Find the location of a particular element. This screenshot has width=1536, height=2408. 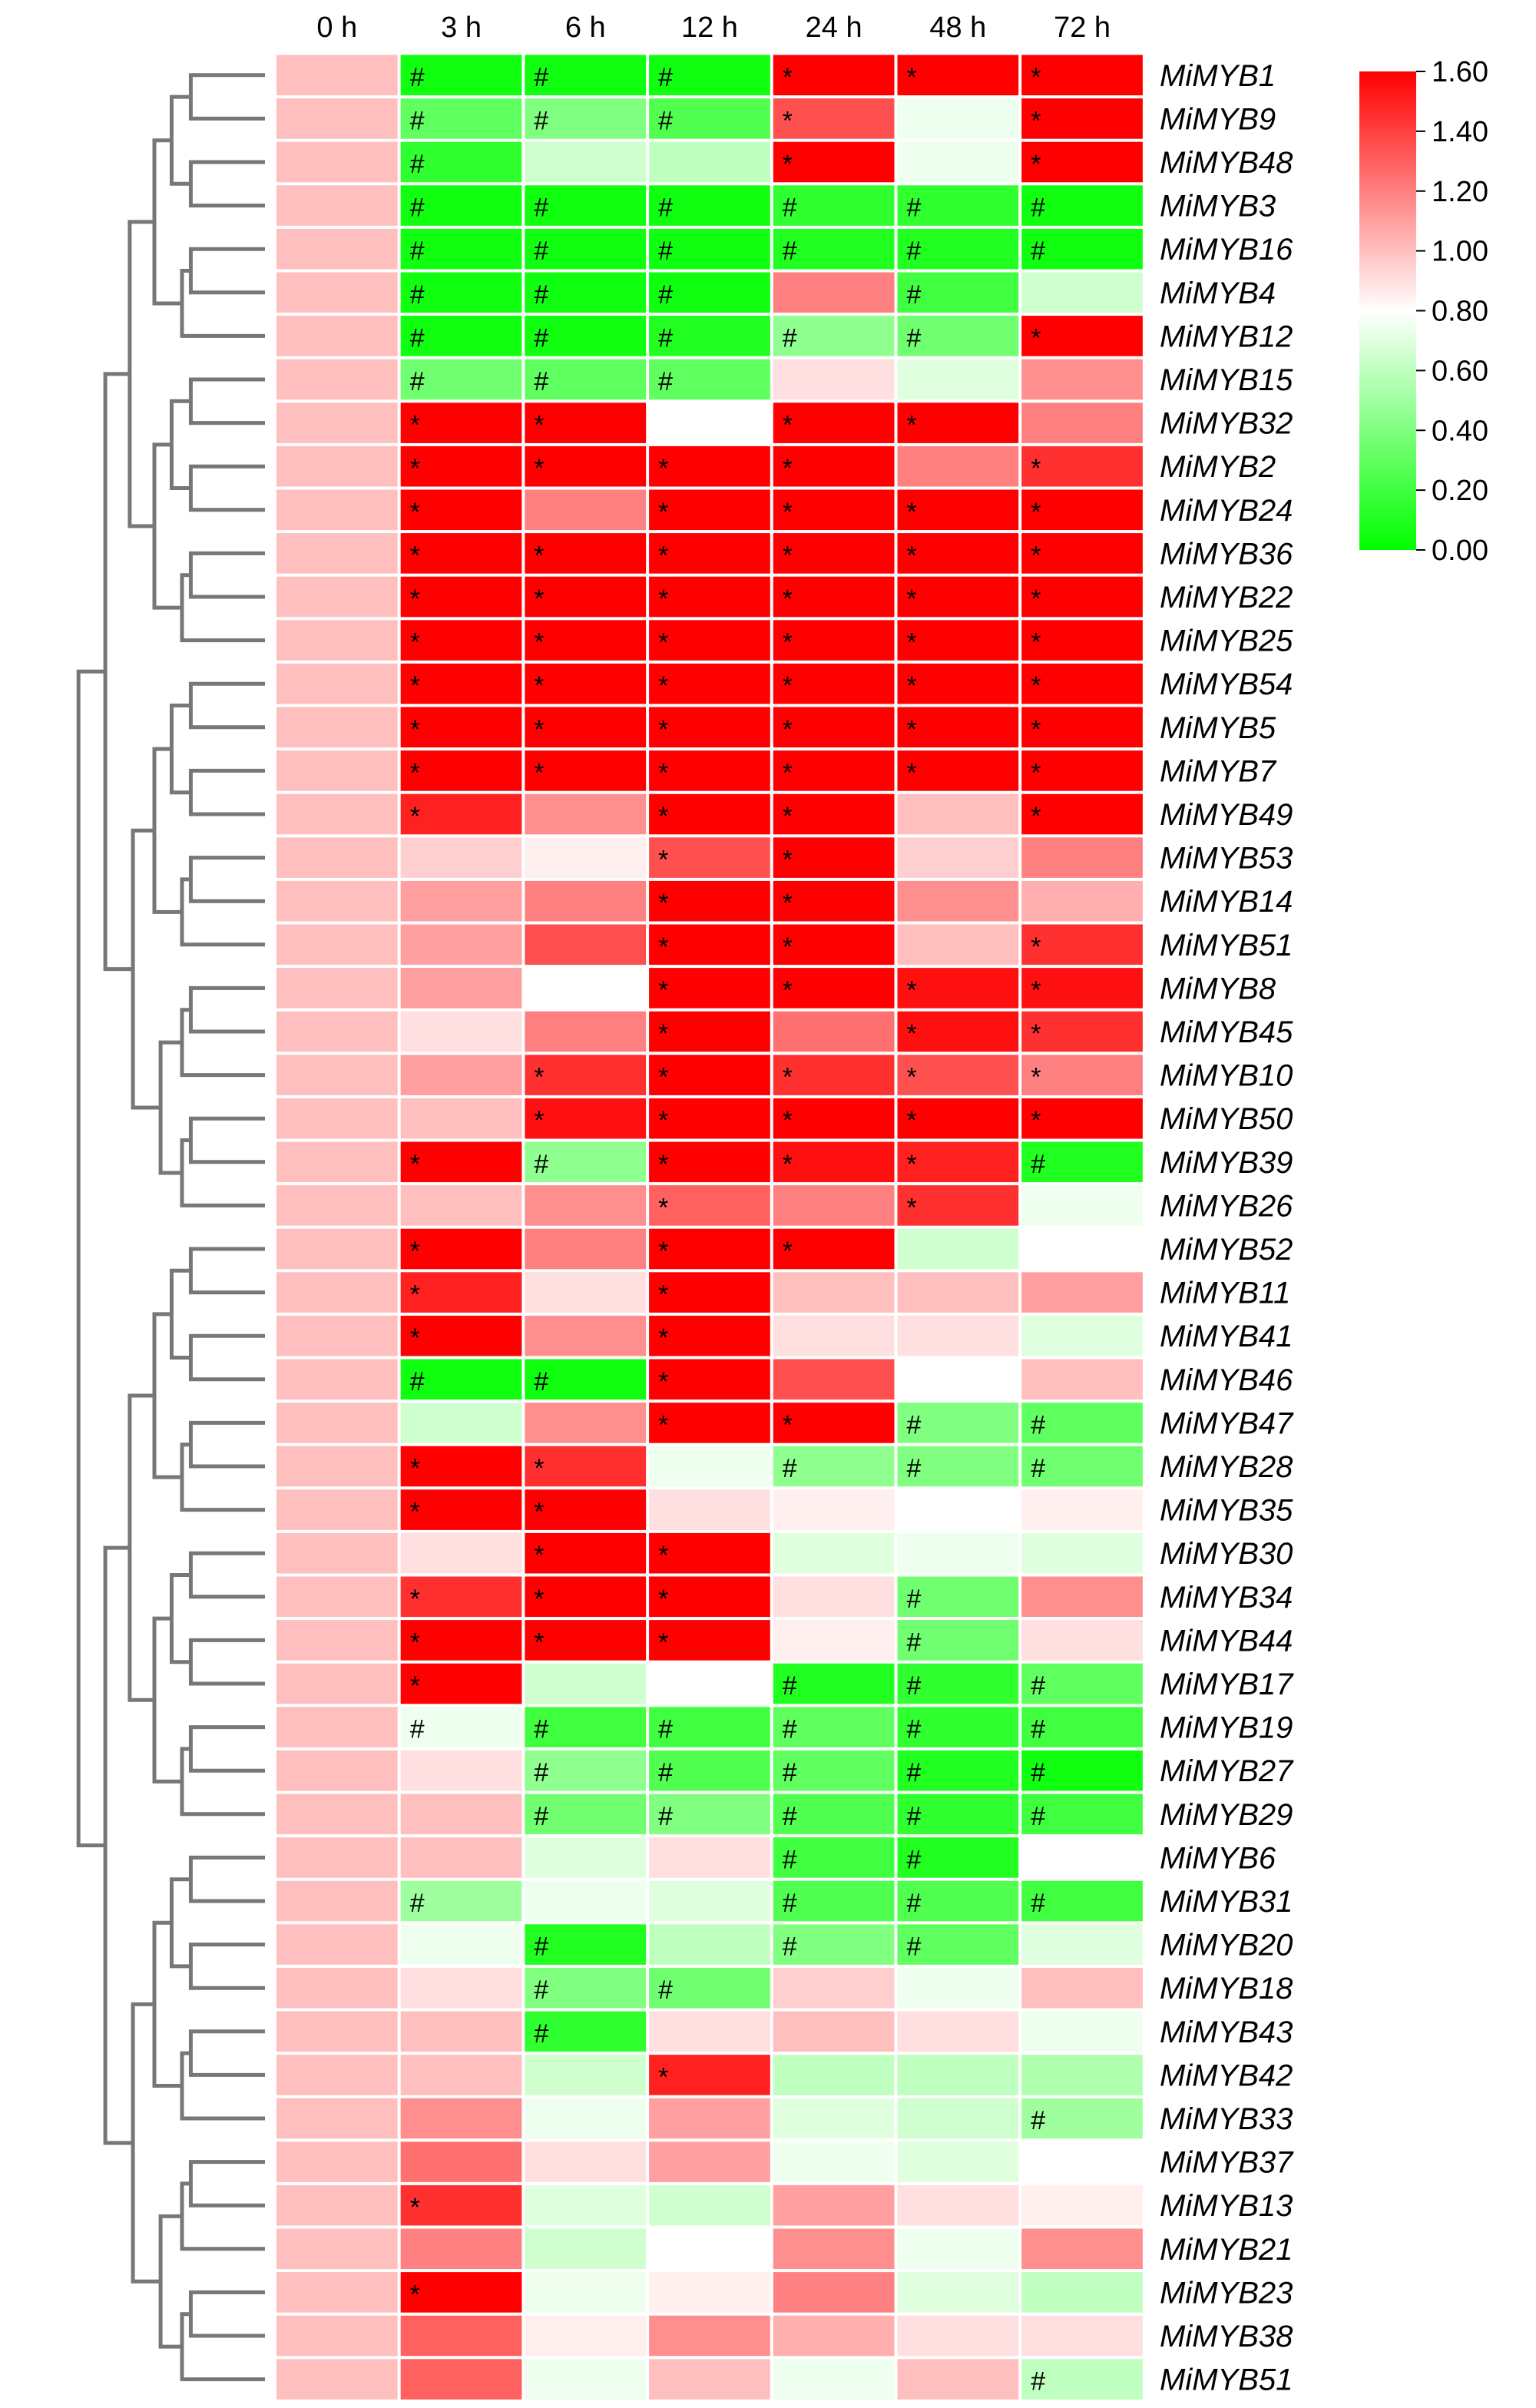

colorbar-tick-label: 0.00 is located at coordinates (1460, 551).